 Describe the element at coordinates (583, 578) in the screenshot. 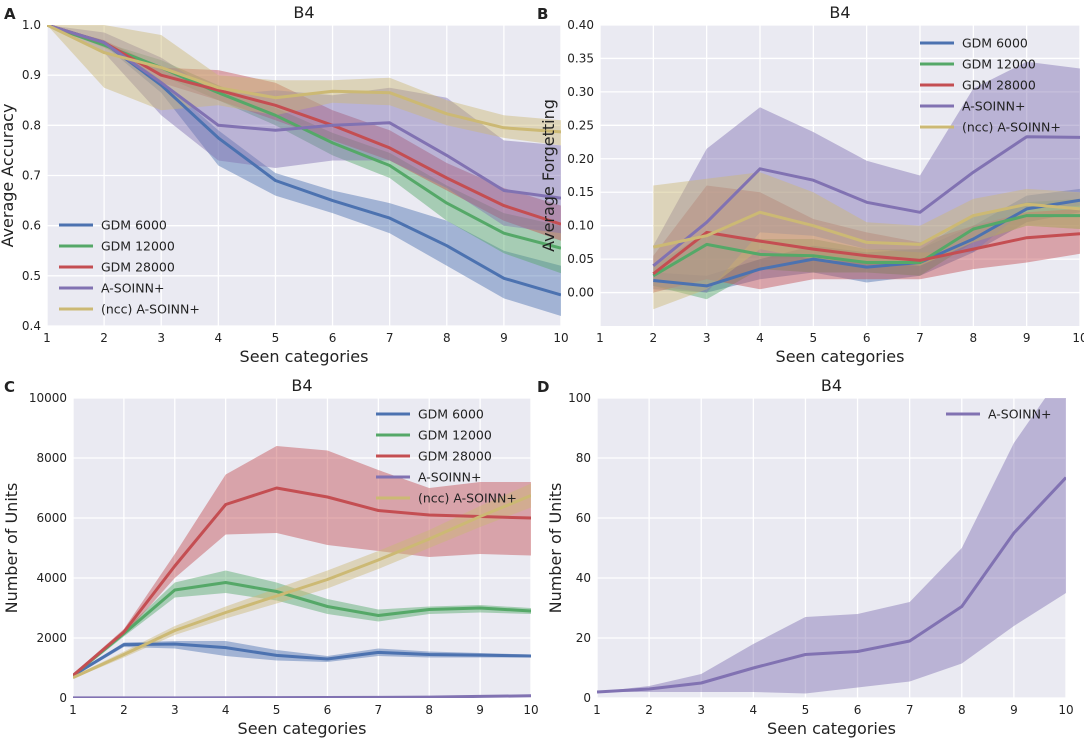

I see `y-tick-label: 40` at that location.